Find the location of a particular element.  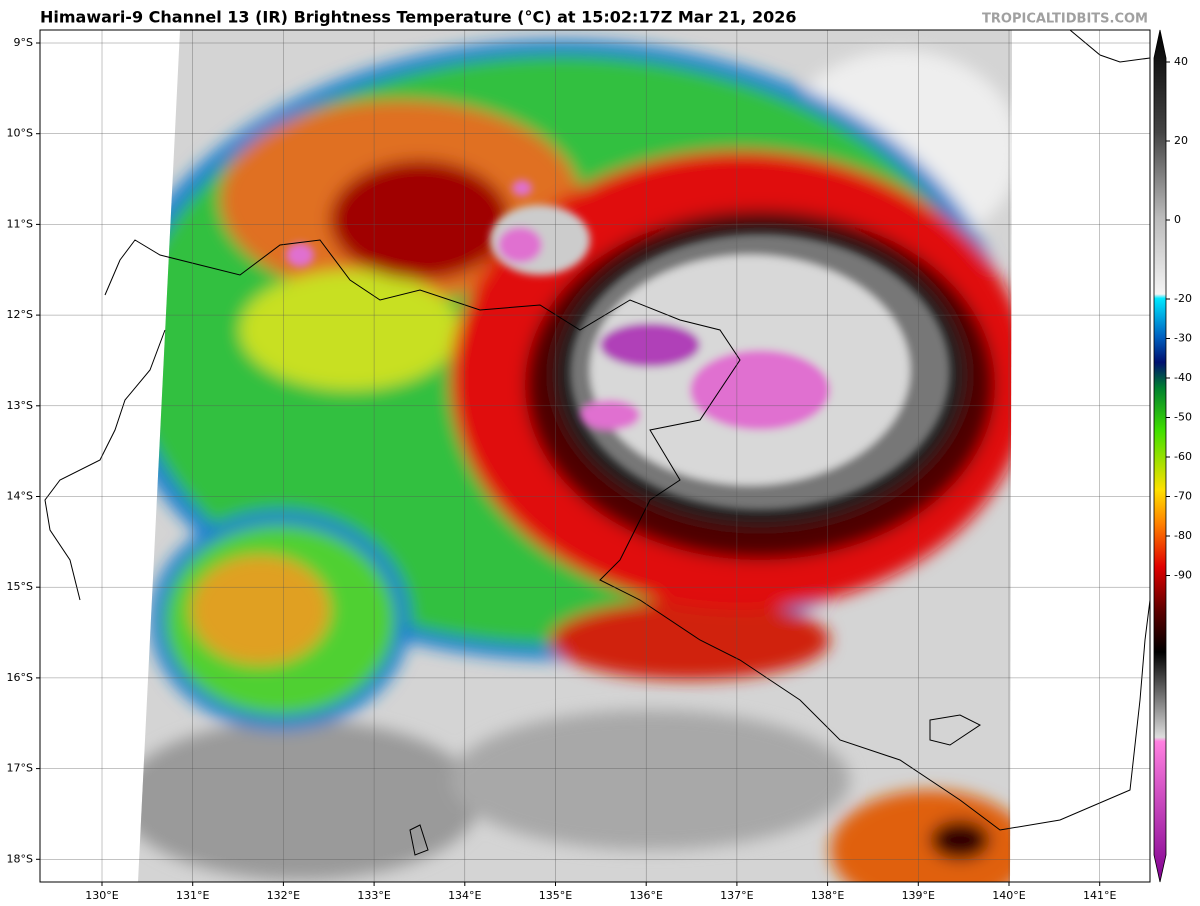

lat-label: 17°S is located at coordinates (20, 768).